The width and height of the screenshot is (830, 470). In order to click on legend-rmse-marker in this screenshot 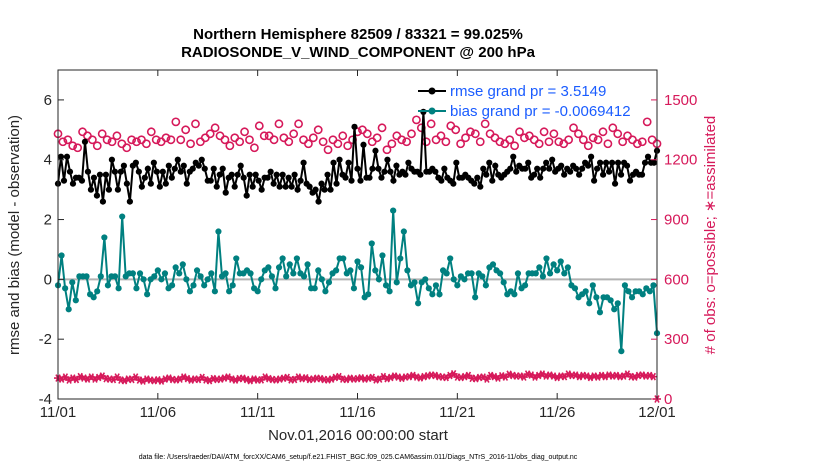, I will do `click(432, 91)`.